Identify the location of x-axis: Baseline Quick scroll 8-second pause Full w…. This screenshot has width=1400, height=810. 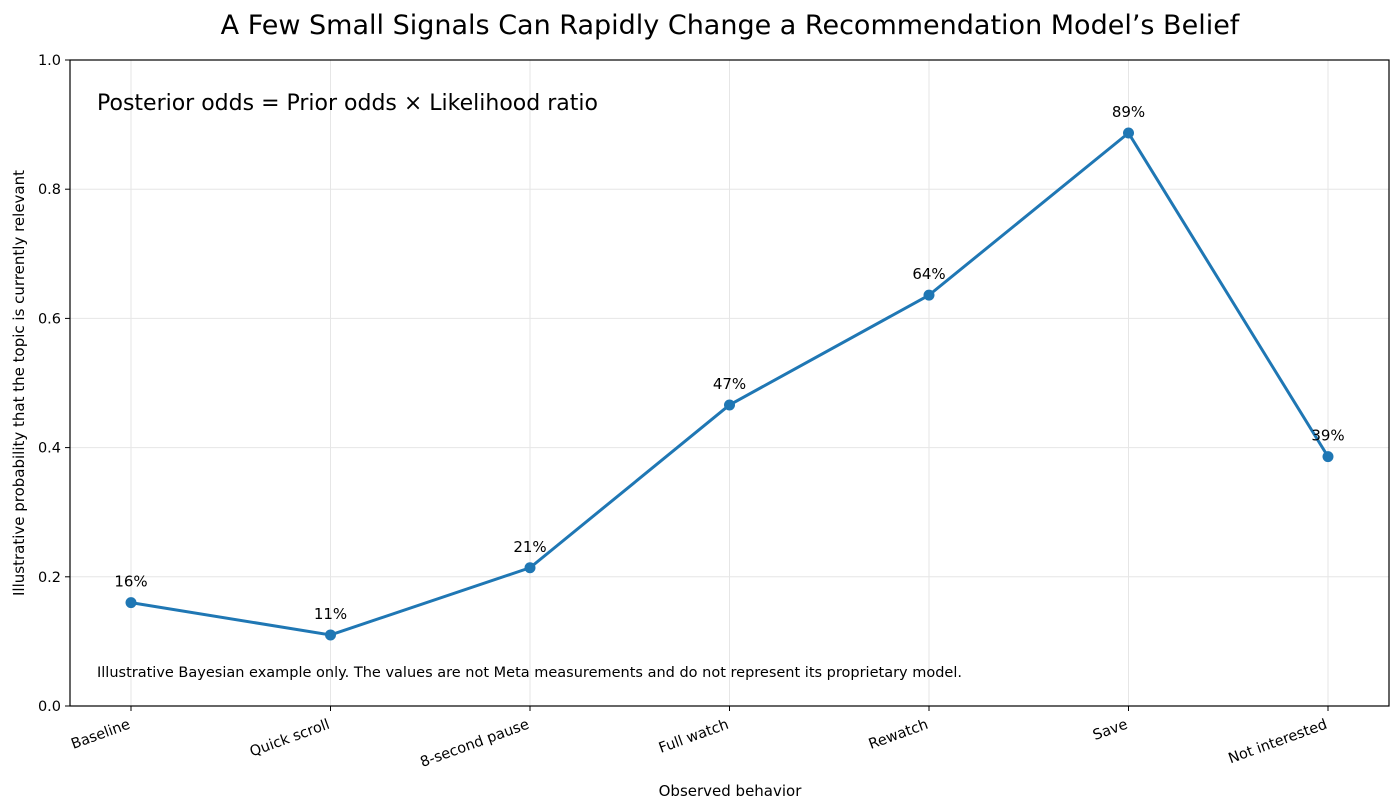
(699, 738).